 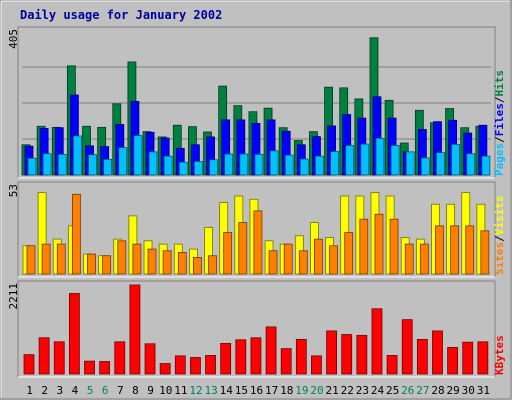 I want to click on bar-kbytes-day-31: KBytes 31: 800, so click(x=483, y=358).